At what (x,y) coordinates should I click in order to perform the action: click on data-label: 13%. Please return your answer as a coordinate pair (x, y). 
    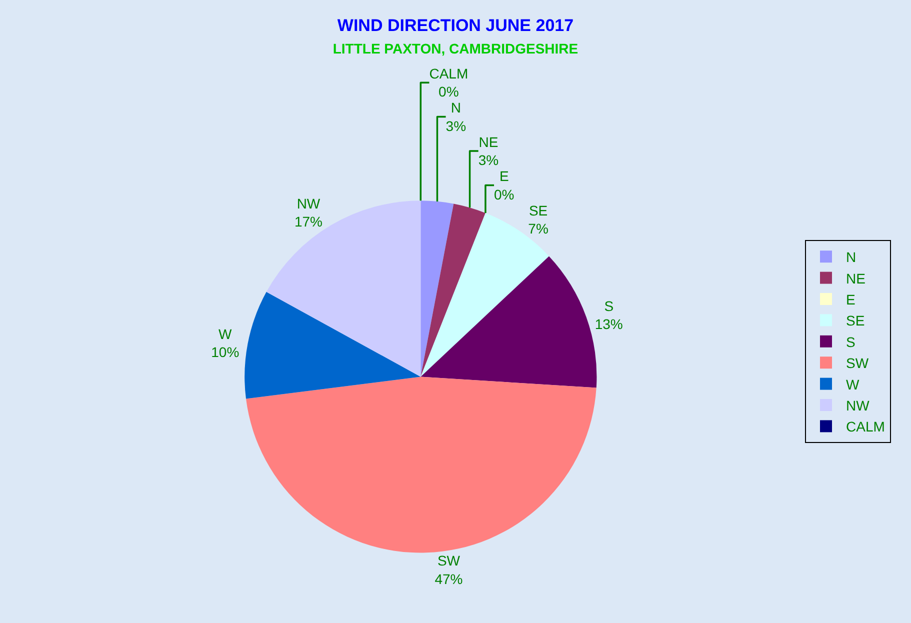
    Looking at the image, I should click on (608, 324).